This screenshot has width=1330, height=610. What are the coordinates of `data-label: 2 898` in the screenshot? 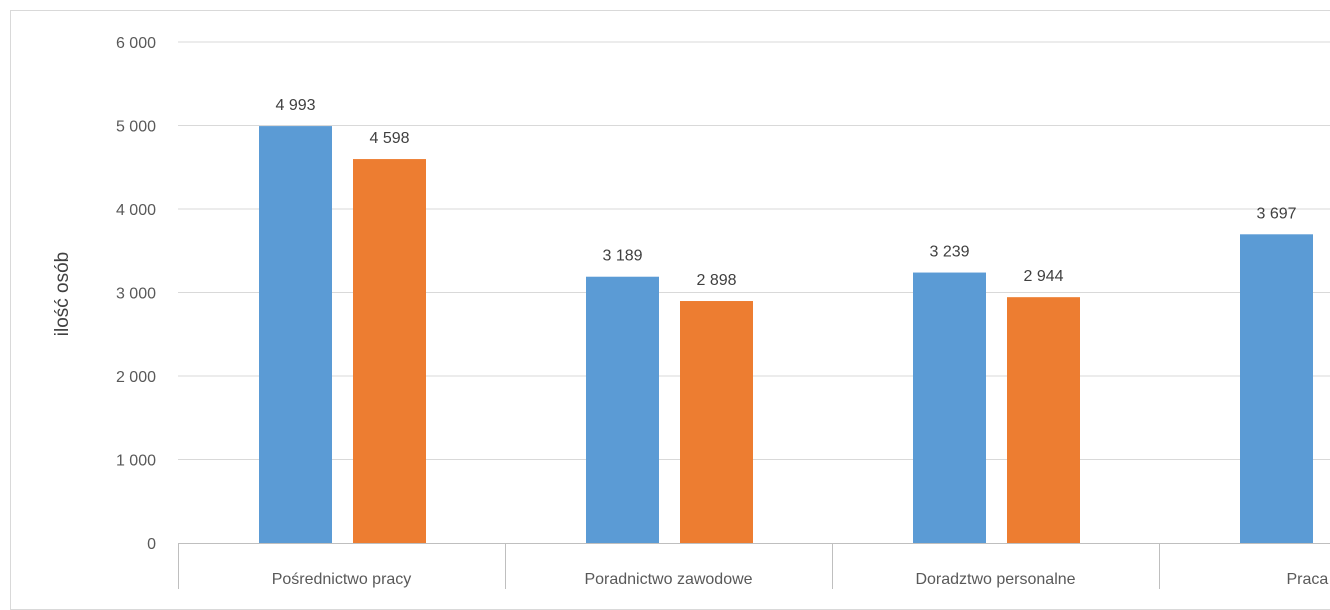 It's located at (716, 280).